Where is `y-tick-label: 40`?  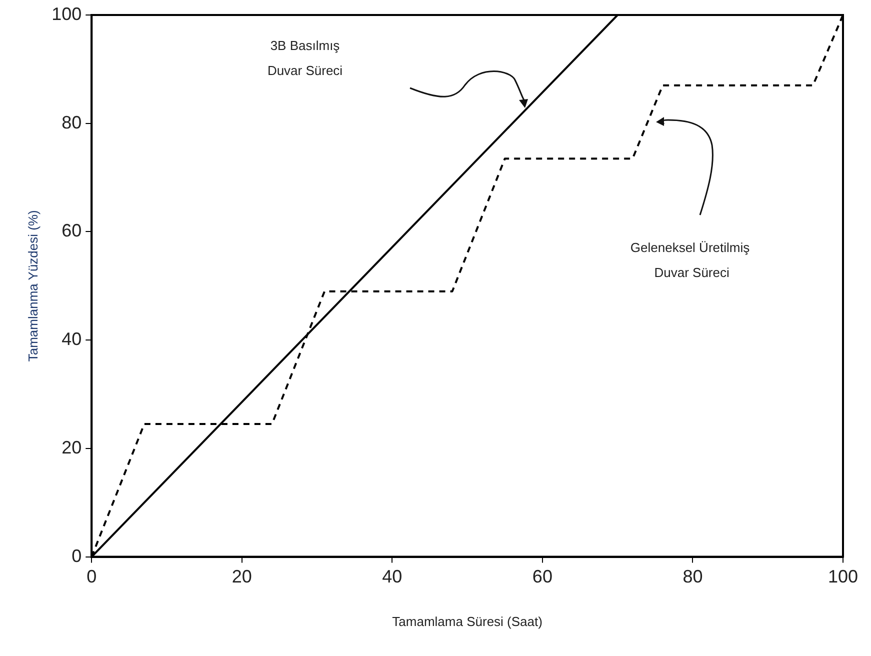
y-tick-label: 40 is located at coordinates (72, 339).